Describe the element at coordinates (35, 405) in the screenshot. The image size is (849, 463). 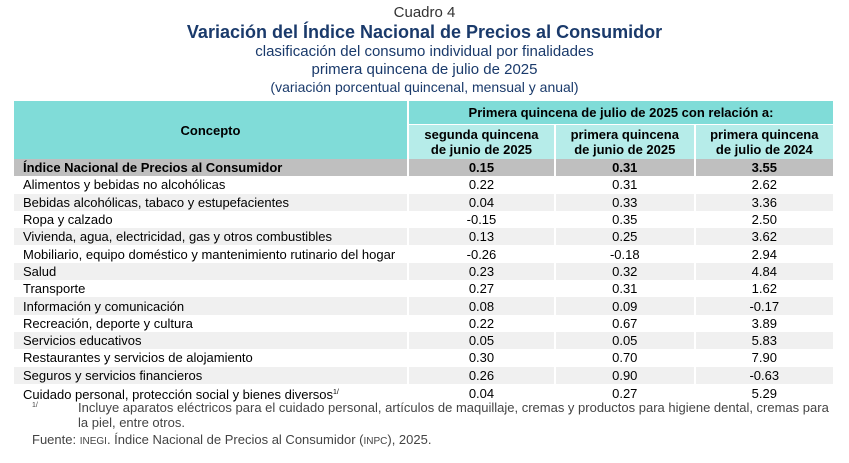
I see `footnote-mark: 1/` at that location.